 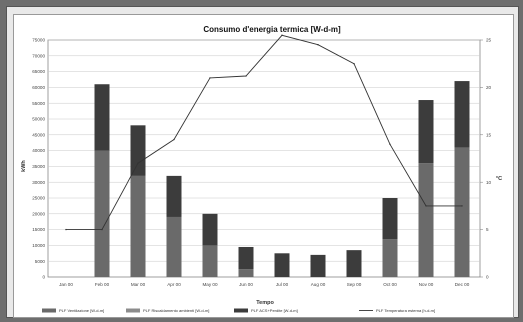 I want to click on x-tick-label: Dec 00, so click(x=462, y=284).